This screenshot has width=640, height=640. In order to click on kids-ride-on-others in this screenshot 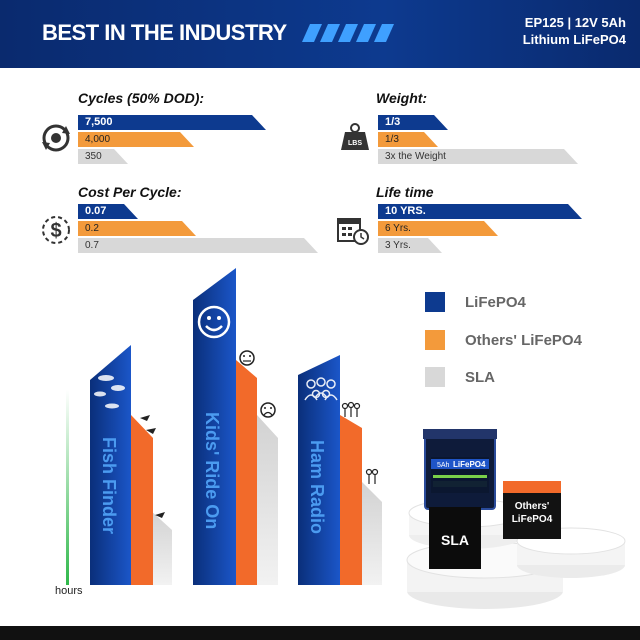, I will do `click(246, 472)`.